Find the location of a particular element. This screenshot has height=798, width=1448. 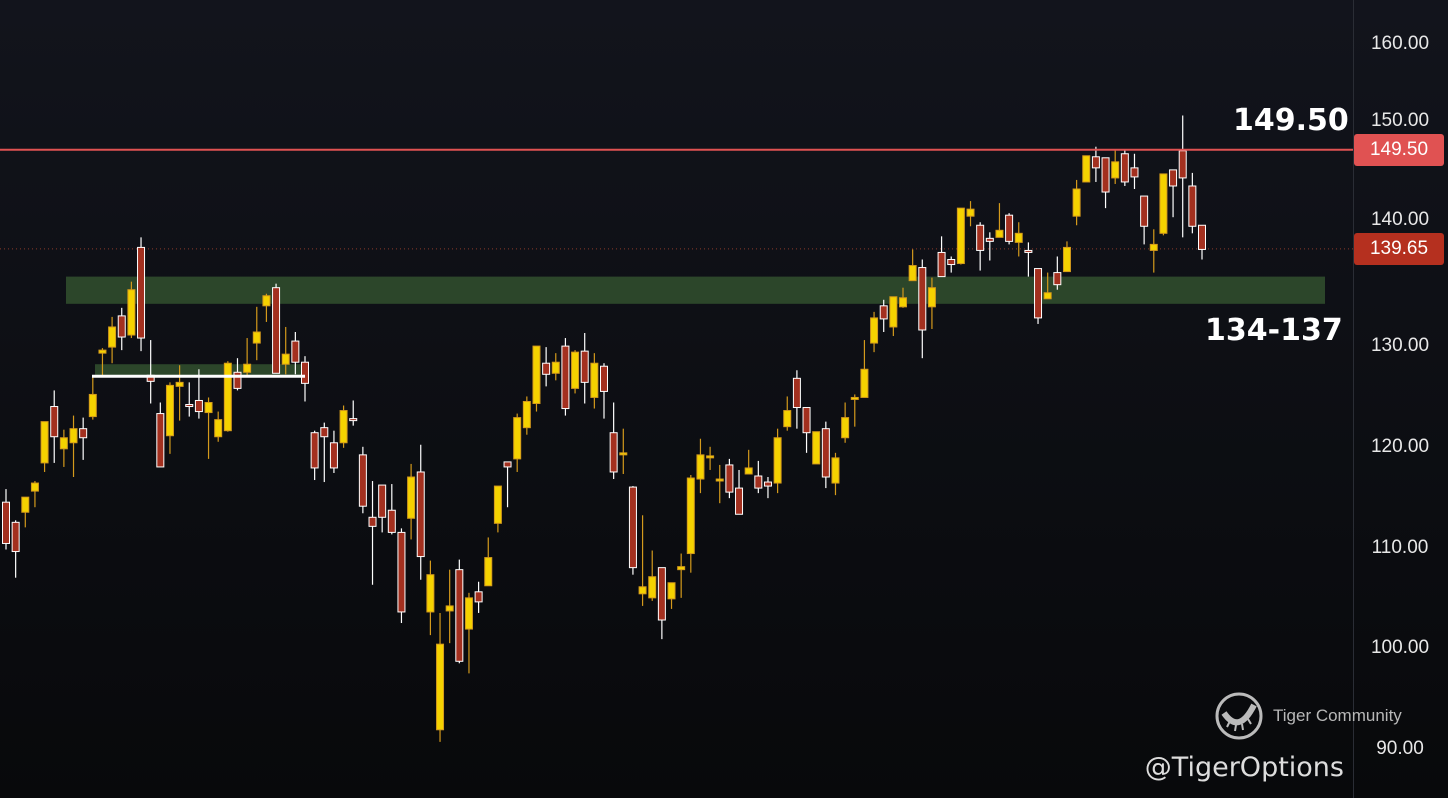

resistance-annotation: 149.50 is located at coordinates (1291, 120).